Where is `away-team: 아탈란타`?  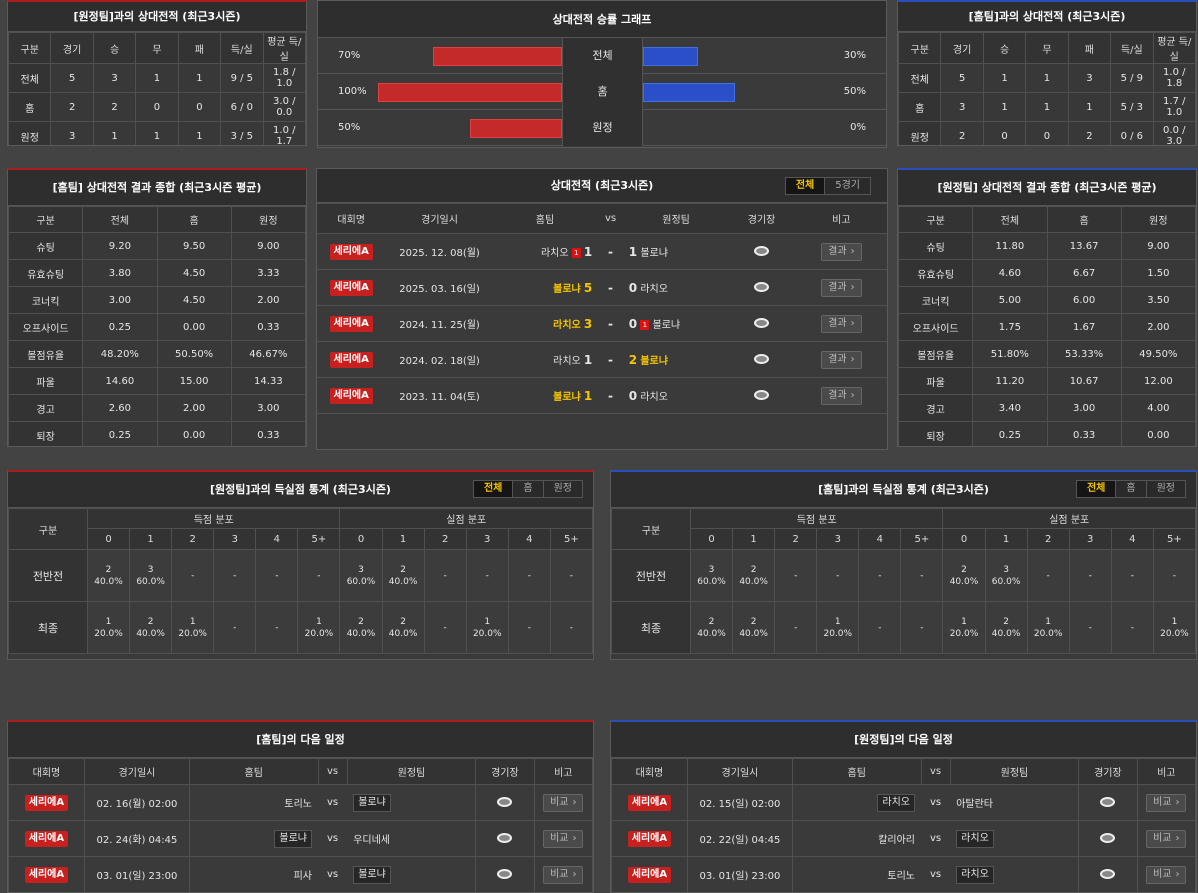
away-team: 아탈란타 is located at coordinates (974, 804).